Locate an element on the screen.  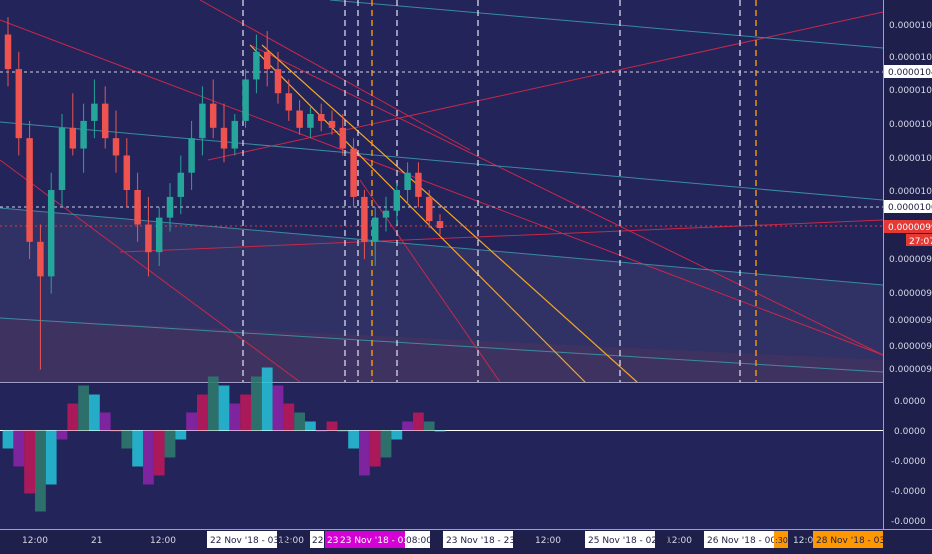
trend-line-red is located at coordinates (335, 75).